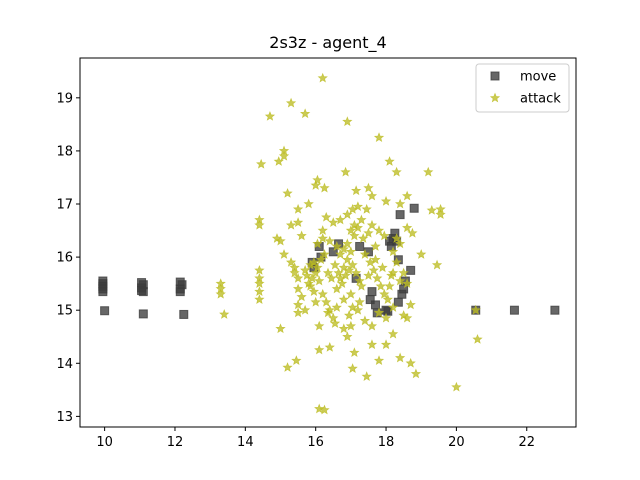  What do you see at coordinates (495, 76) in the screenshot?
I see `legend-marker-move` at bounding box center [495, 76].